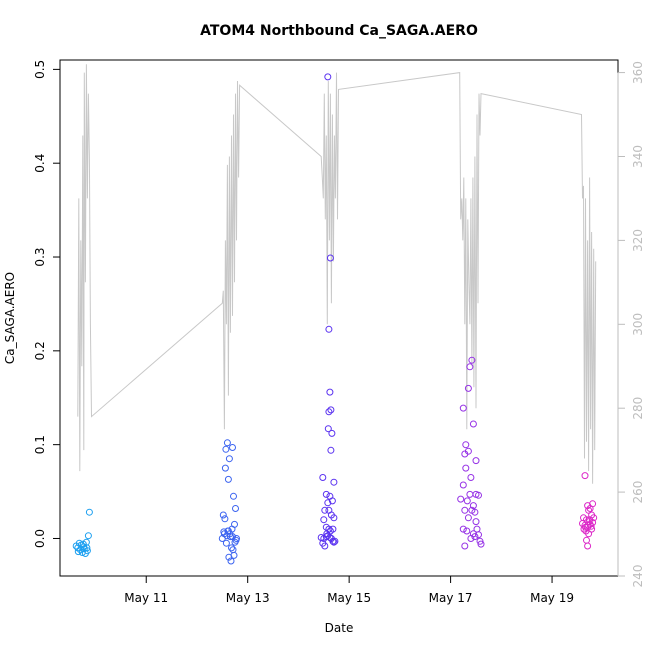 The height and width of the screenshot is (650, 650). I want to click on x-axis-label: Date, so click(339, 628).